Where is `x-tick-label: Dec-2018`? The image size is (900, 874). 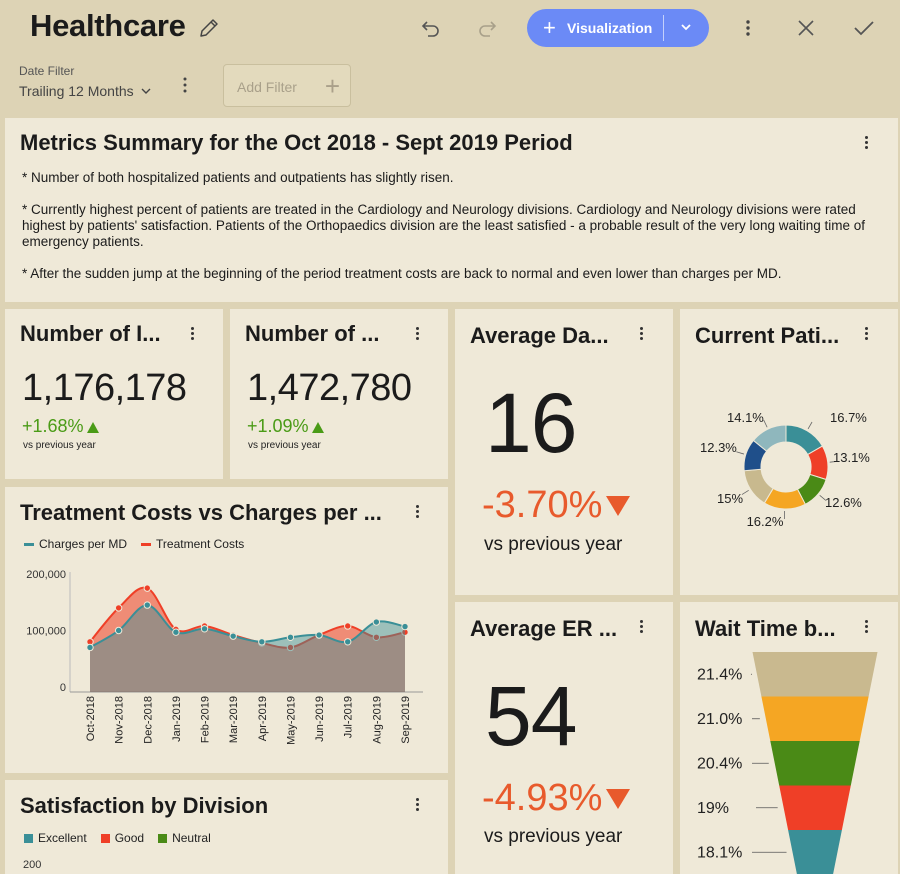 x-tick-label: Dec-2018 is located at coordinates (148, 720).